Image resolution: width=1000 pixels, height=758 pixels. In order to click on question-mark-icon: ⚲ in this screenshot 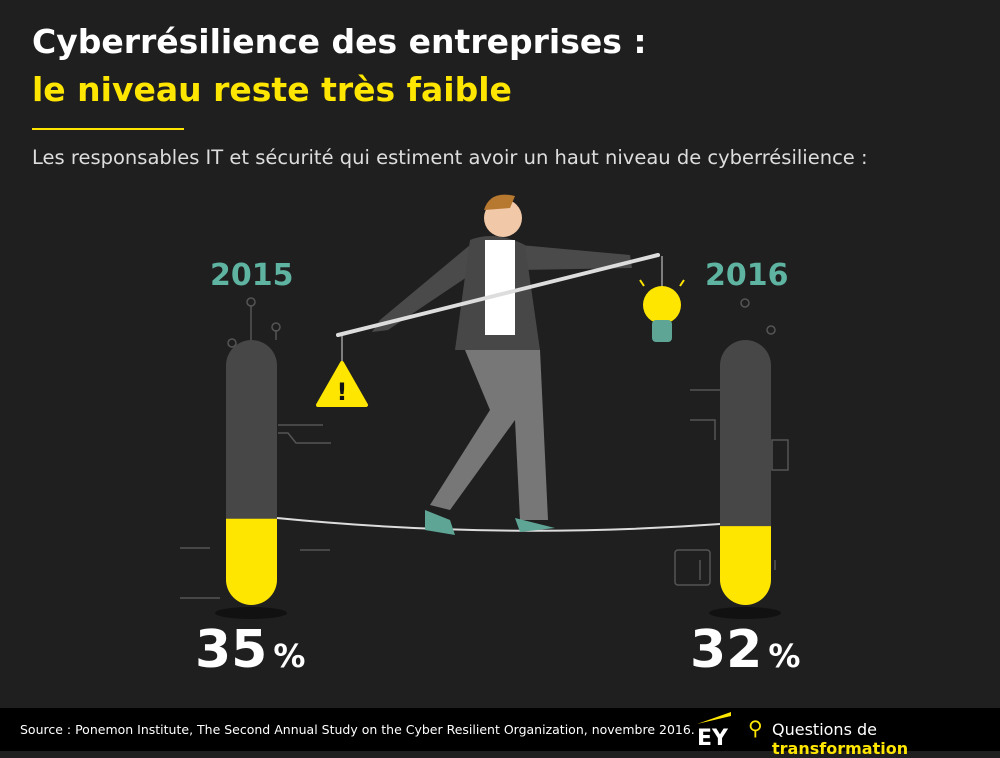, I will do `click(755, 728)`.